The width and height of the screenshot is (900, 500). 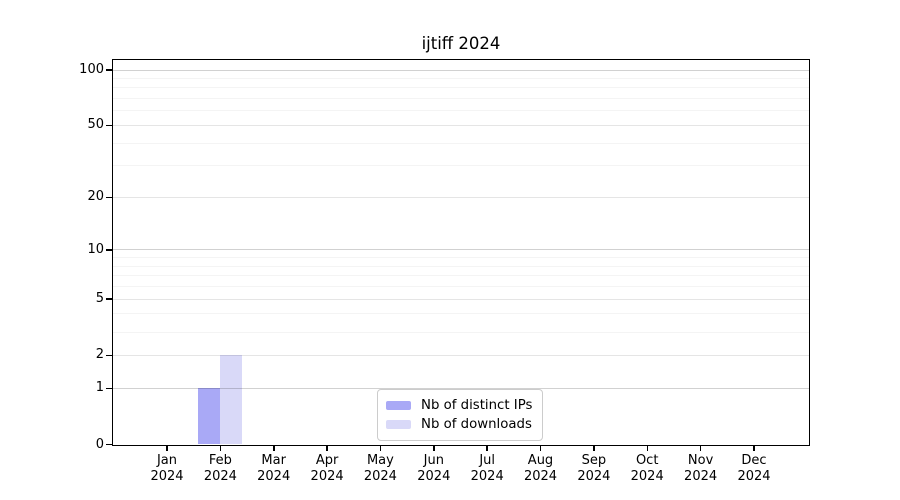 I want to click on y-tick-label-20: 20, so click(x=95, y=197).